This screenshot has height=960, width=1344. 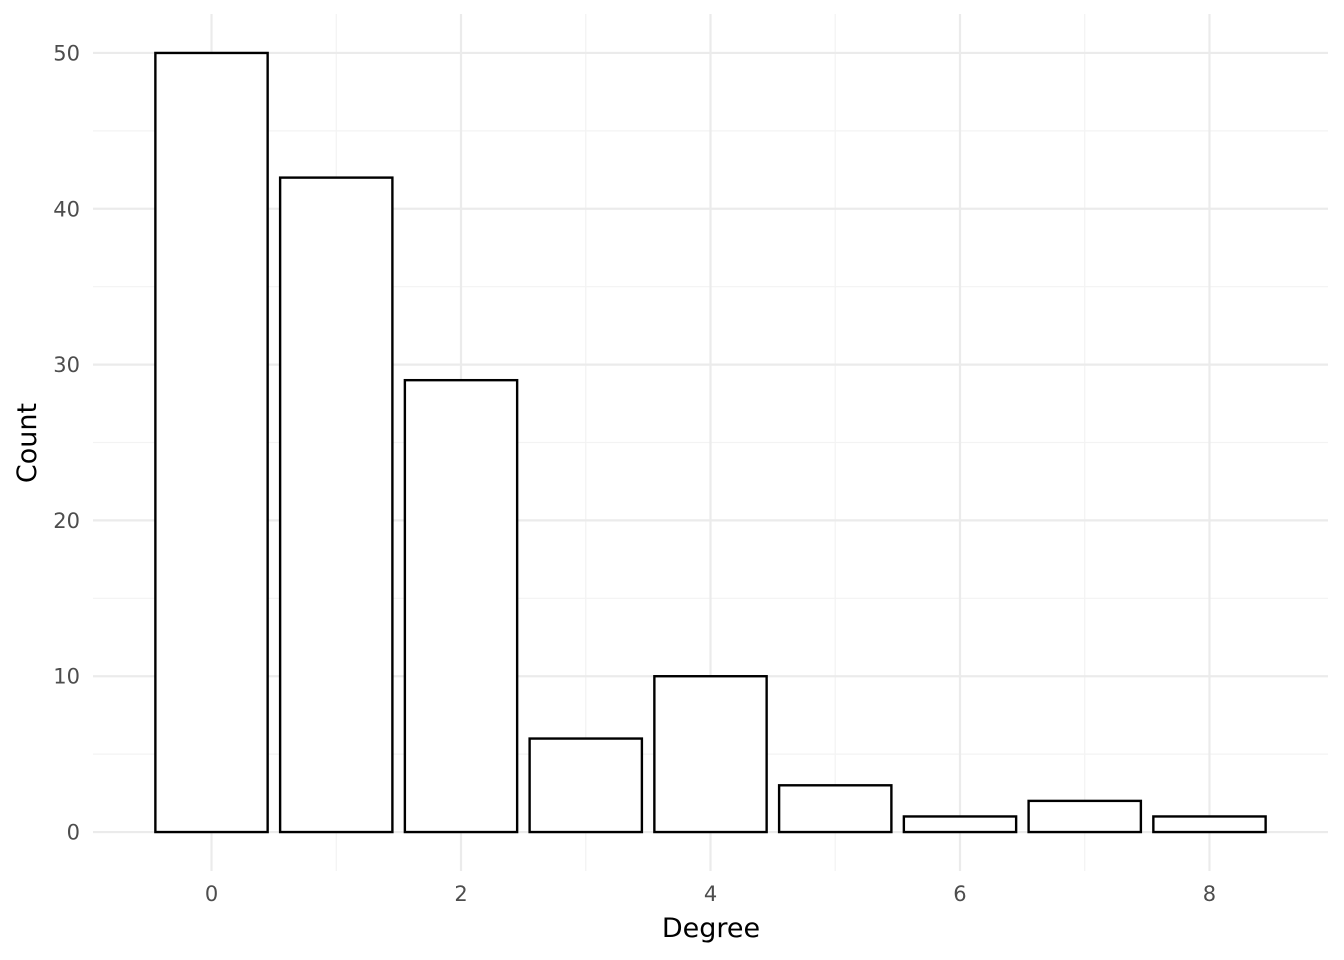 I want to click on y-axis-title: Count, so click(x=27, y=443).